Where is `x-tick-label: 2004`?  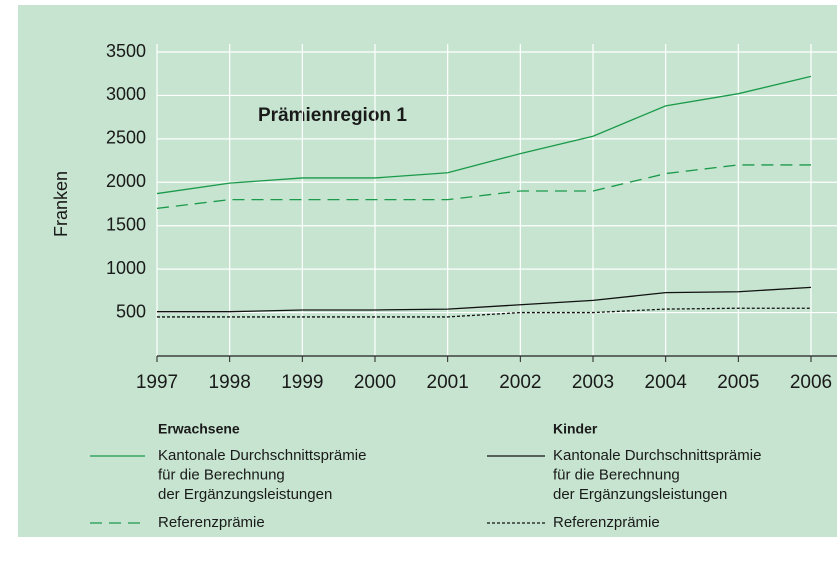 x-tick-label: 2004 is located at coordinates (666, 382).